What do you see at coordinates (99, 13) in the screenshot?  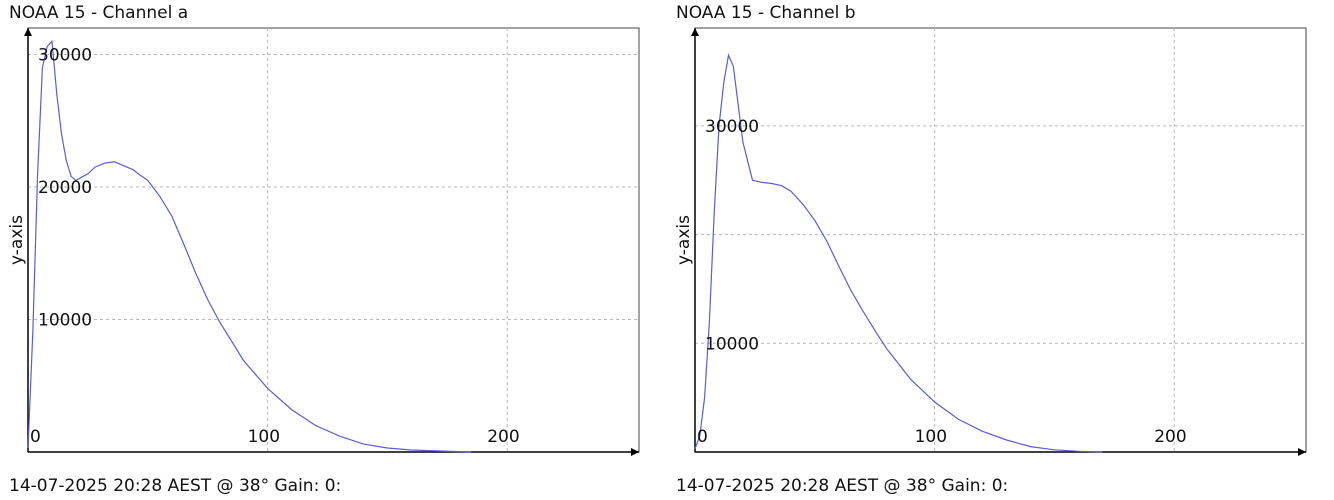 I see `chart-title: NOAA 15 - Channel a` at bounding box center [99, 13].